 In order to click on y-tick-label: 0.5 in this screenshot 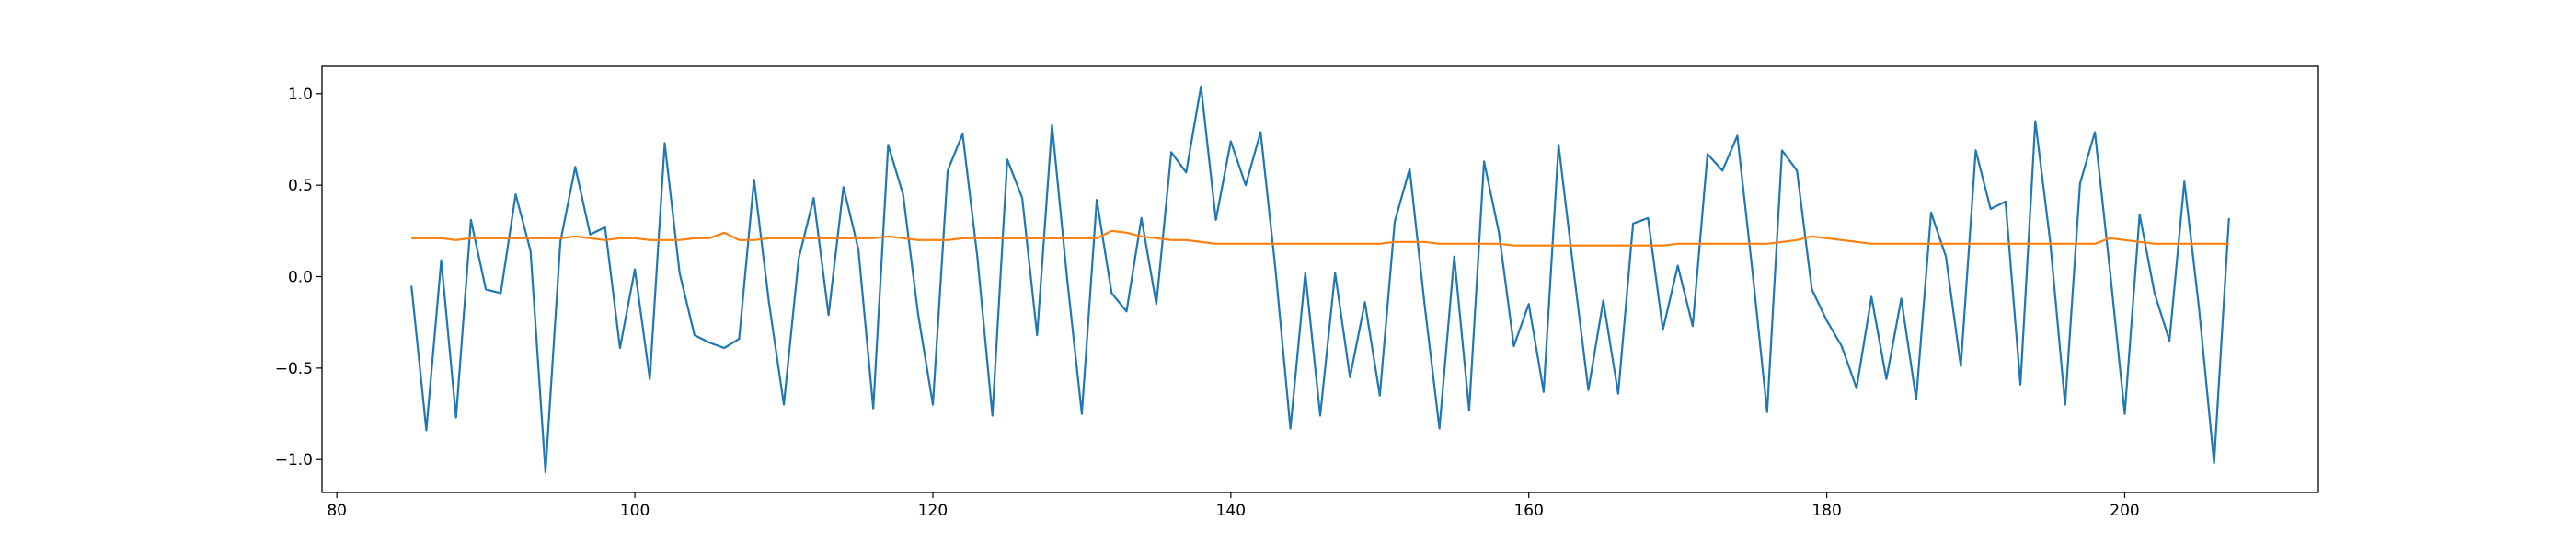, I will do `click(300, 186)`.